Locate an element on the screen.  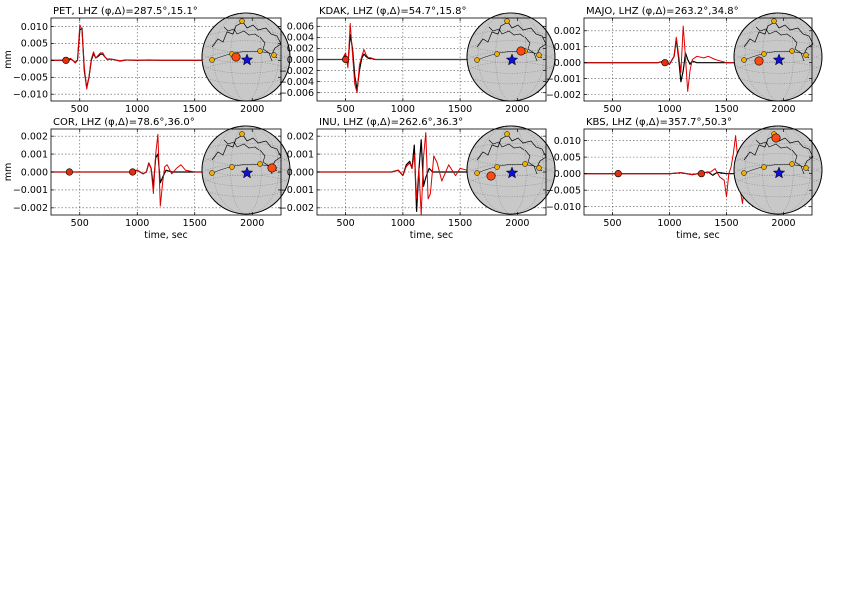
panel-title: KBS, LHZ (φ,Δ)=357.7°,50.3° is located at coordinates (659, 122).